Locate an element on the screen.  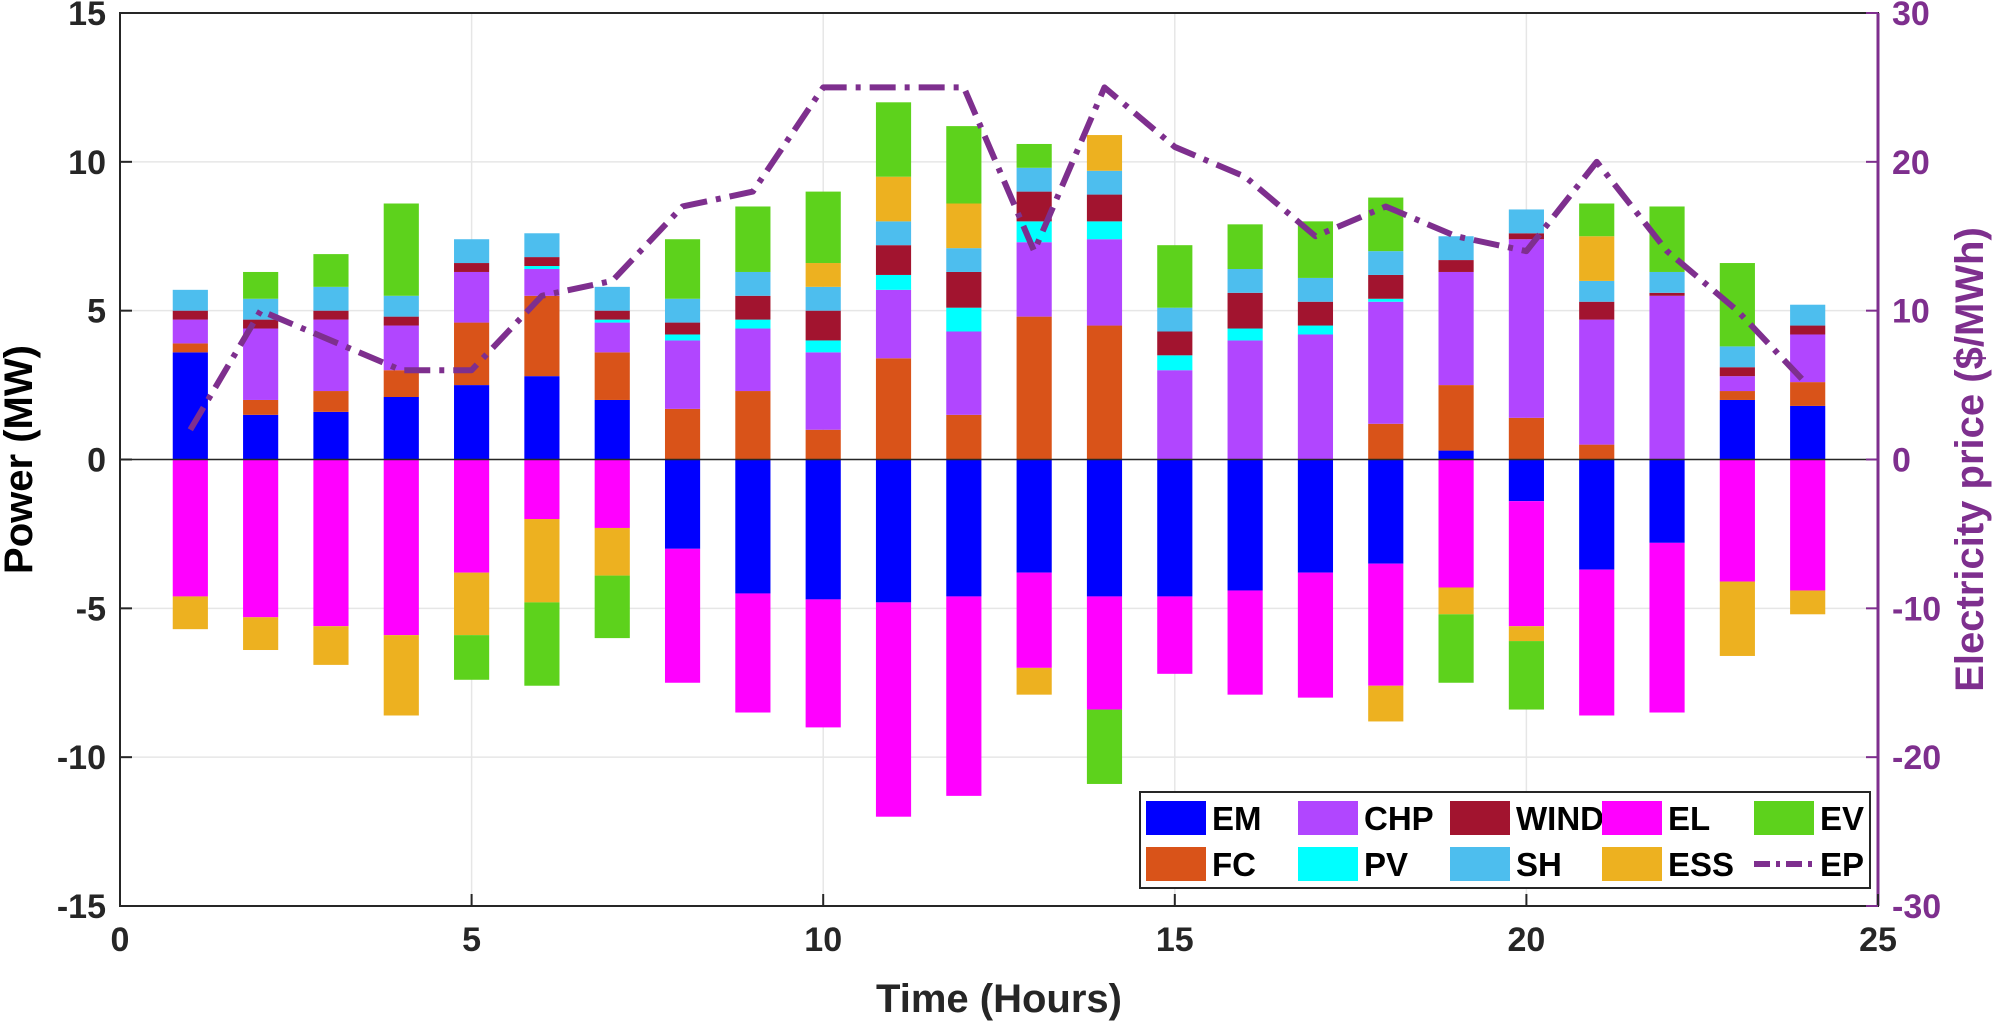
legend-swatch-sh is located at coordinates (1480, 864).